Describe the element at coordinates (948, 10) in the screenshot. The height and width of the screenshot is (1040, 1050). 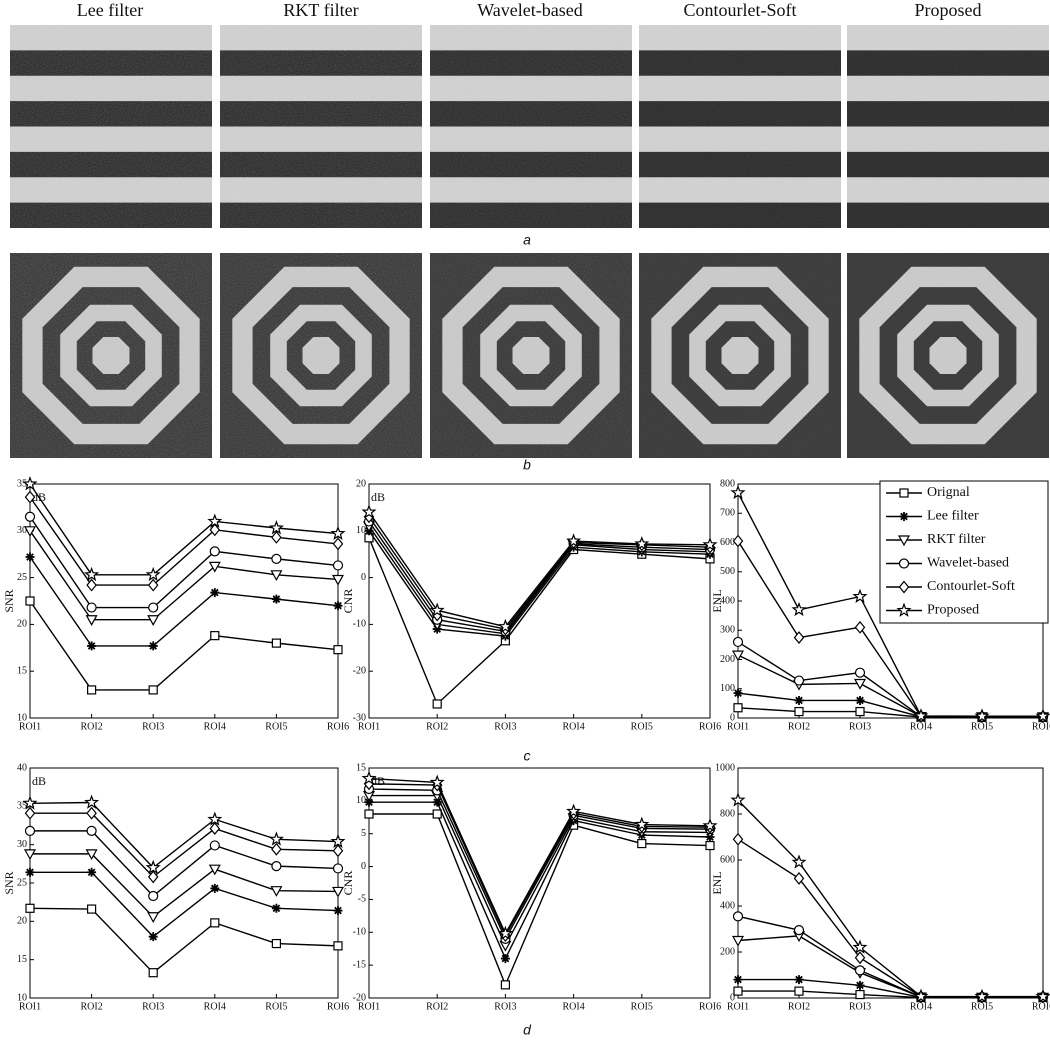
I see `column-header: Proposed` at that location.